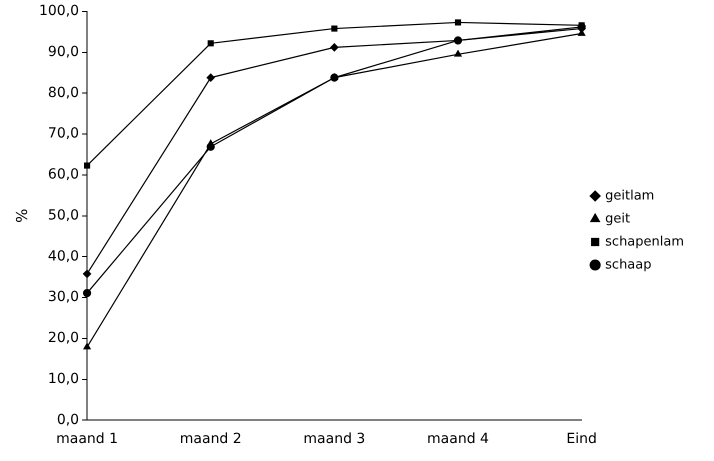 The width and height of the screenshot is (714, 461). I want to click on x-tick-label: Eind, so click(581, 439).